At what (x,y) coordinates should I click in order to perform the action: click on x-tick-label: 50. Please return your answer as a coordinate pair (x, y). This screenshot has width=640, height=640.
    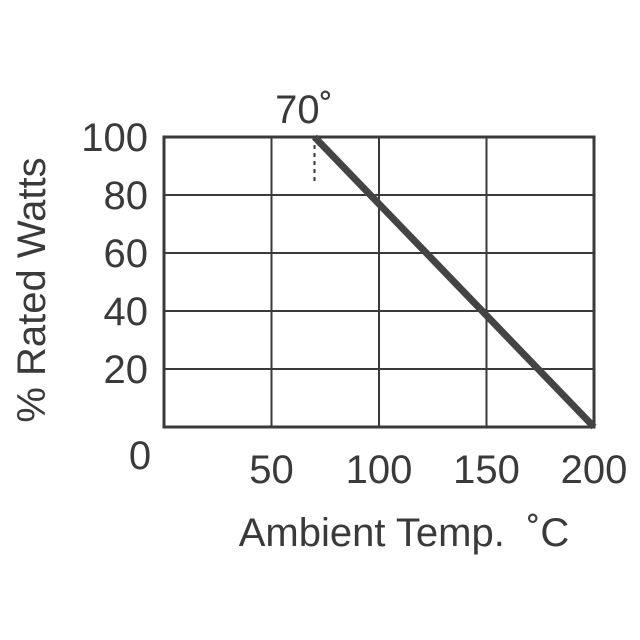
    Looking at the image, I should click on (271, 470).